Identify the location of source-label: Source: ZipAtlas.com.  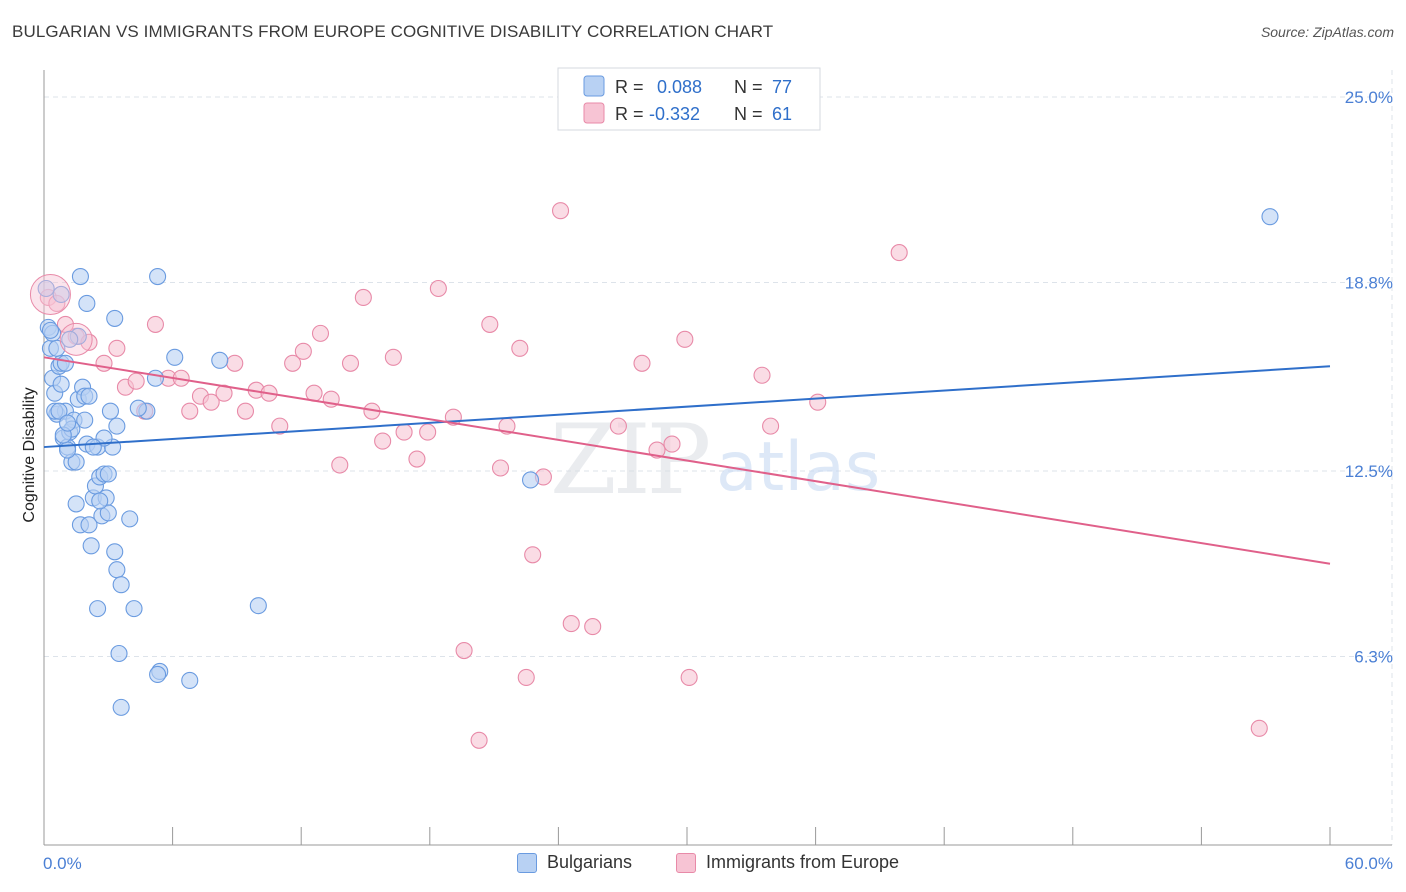
(1327, 32).